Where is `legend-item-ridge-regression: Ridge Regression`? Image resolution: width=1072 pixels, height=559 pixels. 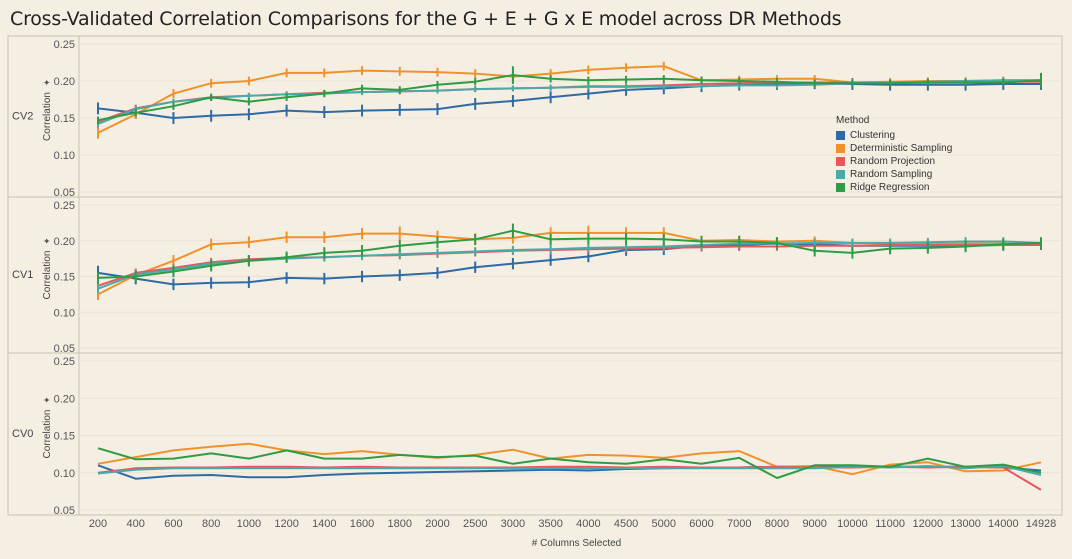
legend-item-ridge-regression: Ridge Regression is located at coordinates (894, 187).